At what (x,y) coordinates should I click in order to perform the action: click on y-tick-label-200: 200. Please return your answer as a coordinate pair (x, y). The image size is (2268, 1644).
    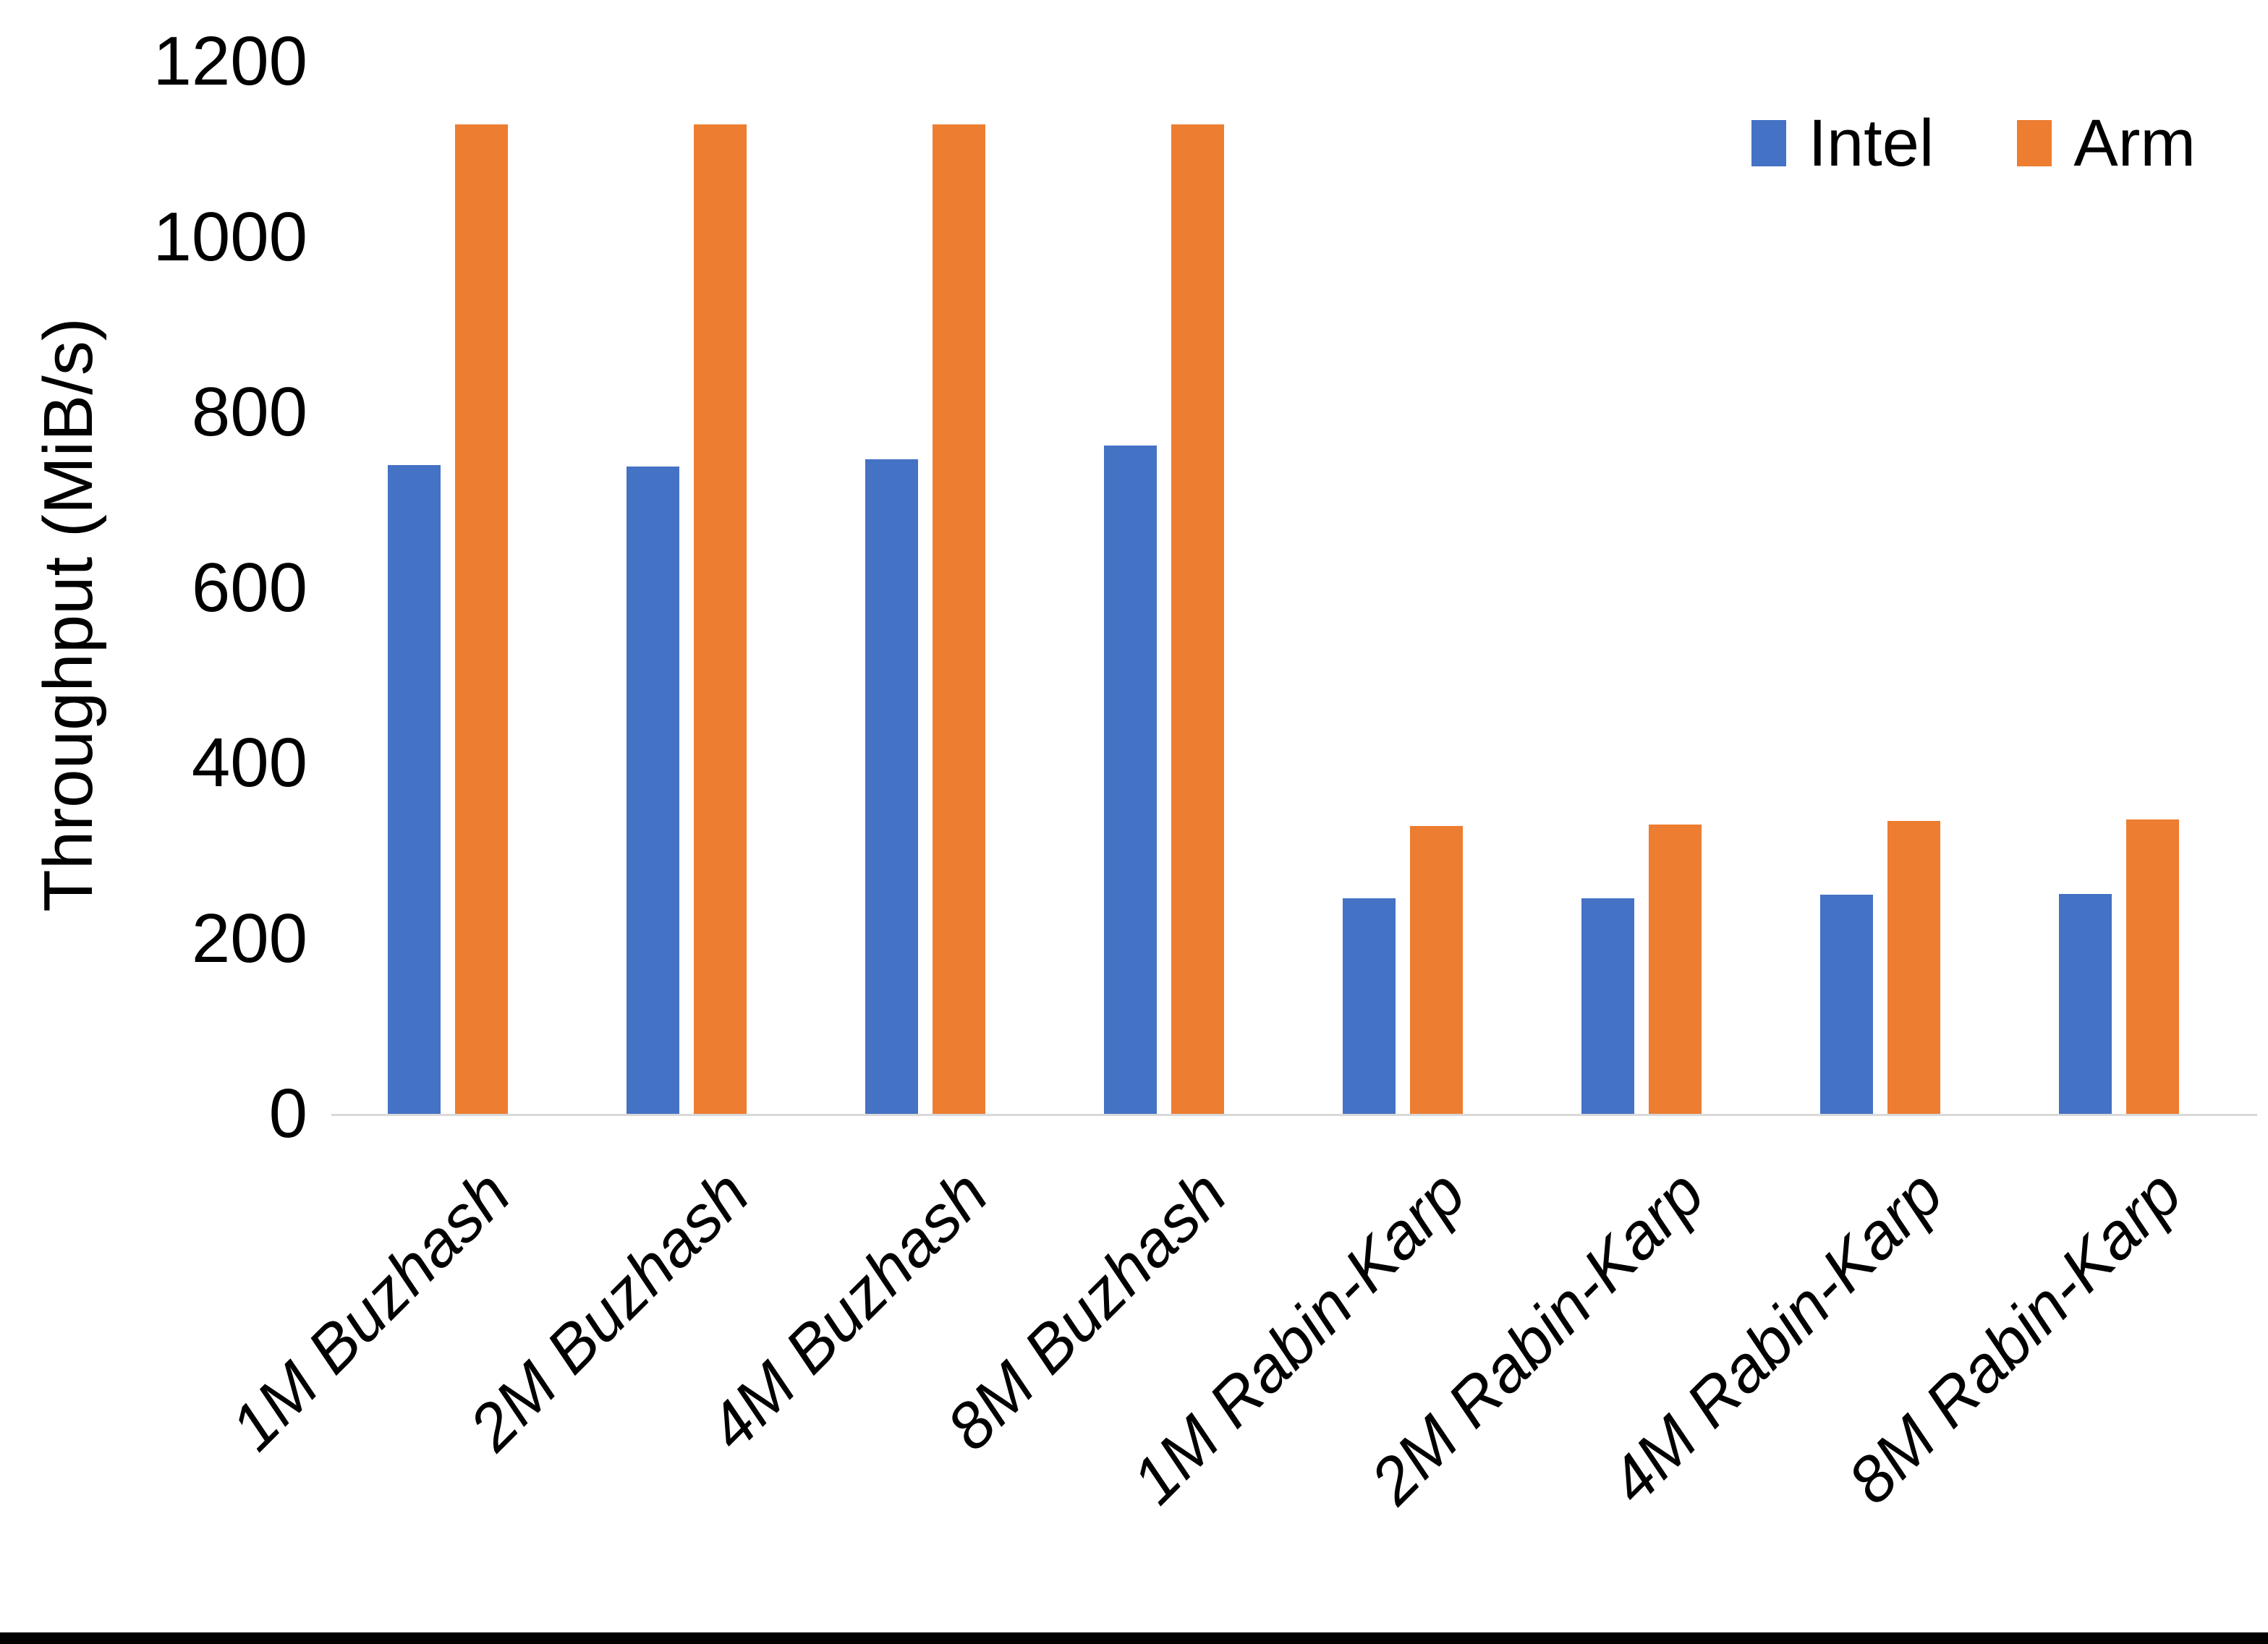
    Looking at the image, I should click on (249, 938).